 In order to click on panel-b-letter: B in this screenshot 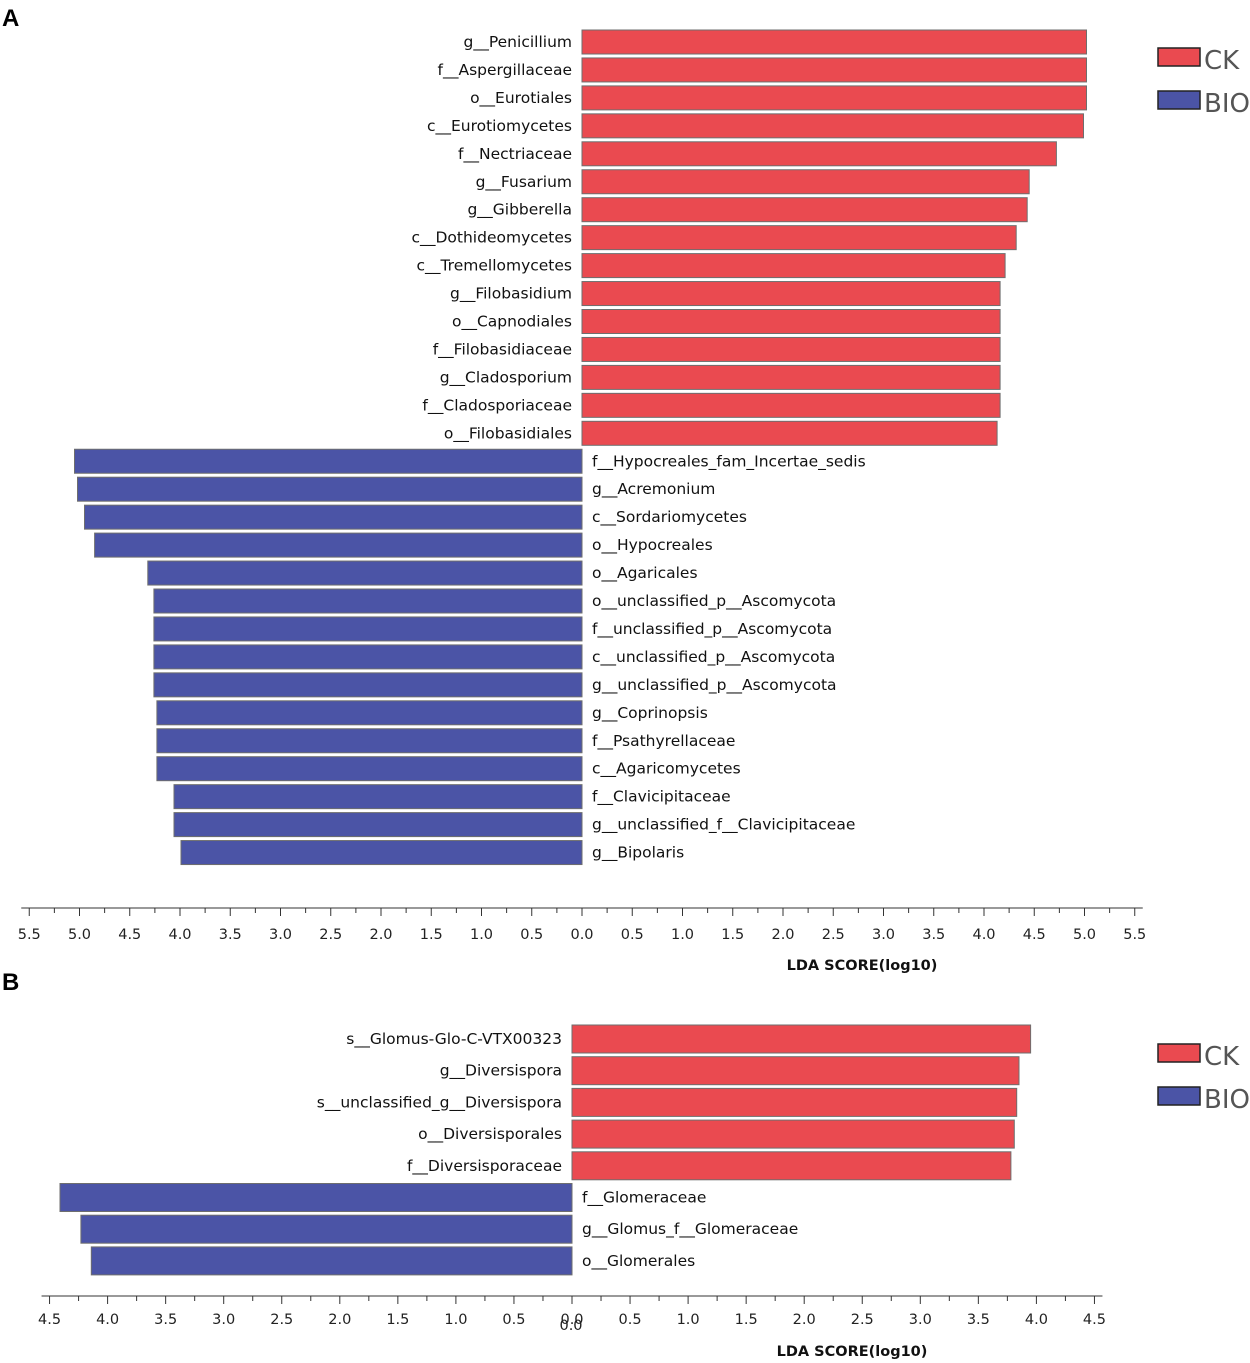, I will do `click(10, 982)`.